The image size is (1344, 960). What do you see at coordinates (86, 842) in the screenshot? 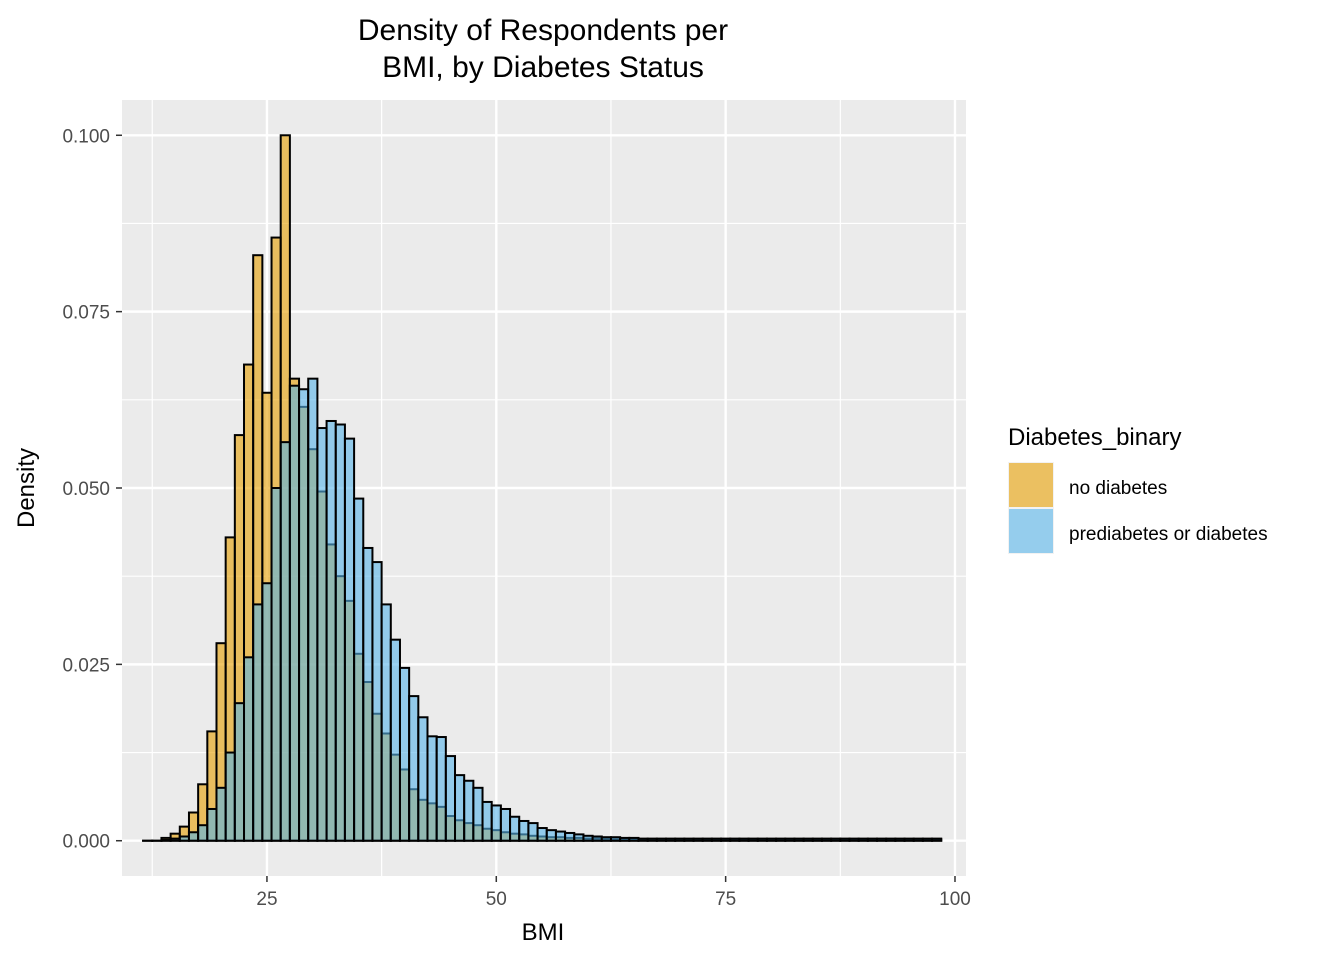
I see `y-tick-label: 0.000` at bounding box center [86, 842].